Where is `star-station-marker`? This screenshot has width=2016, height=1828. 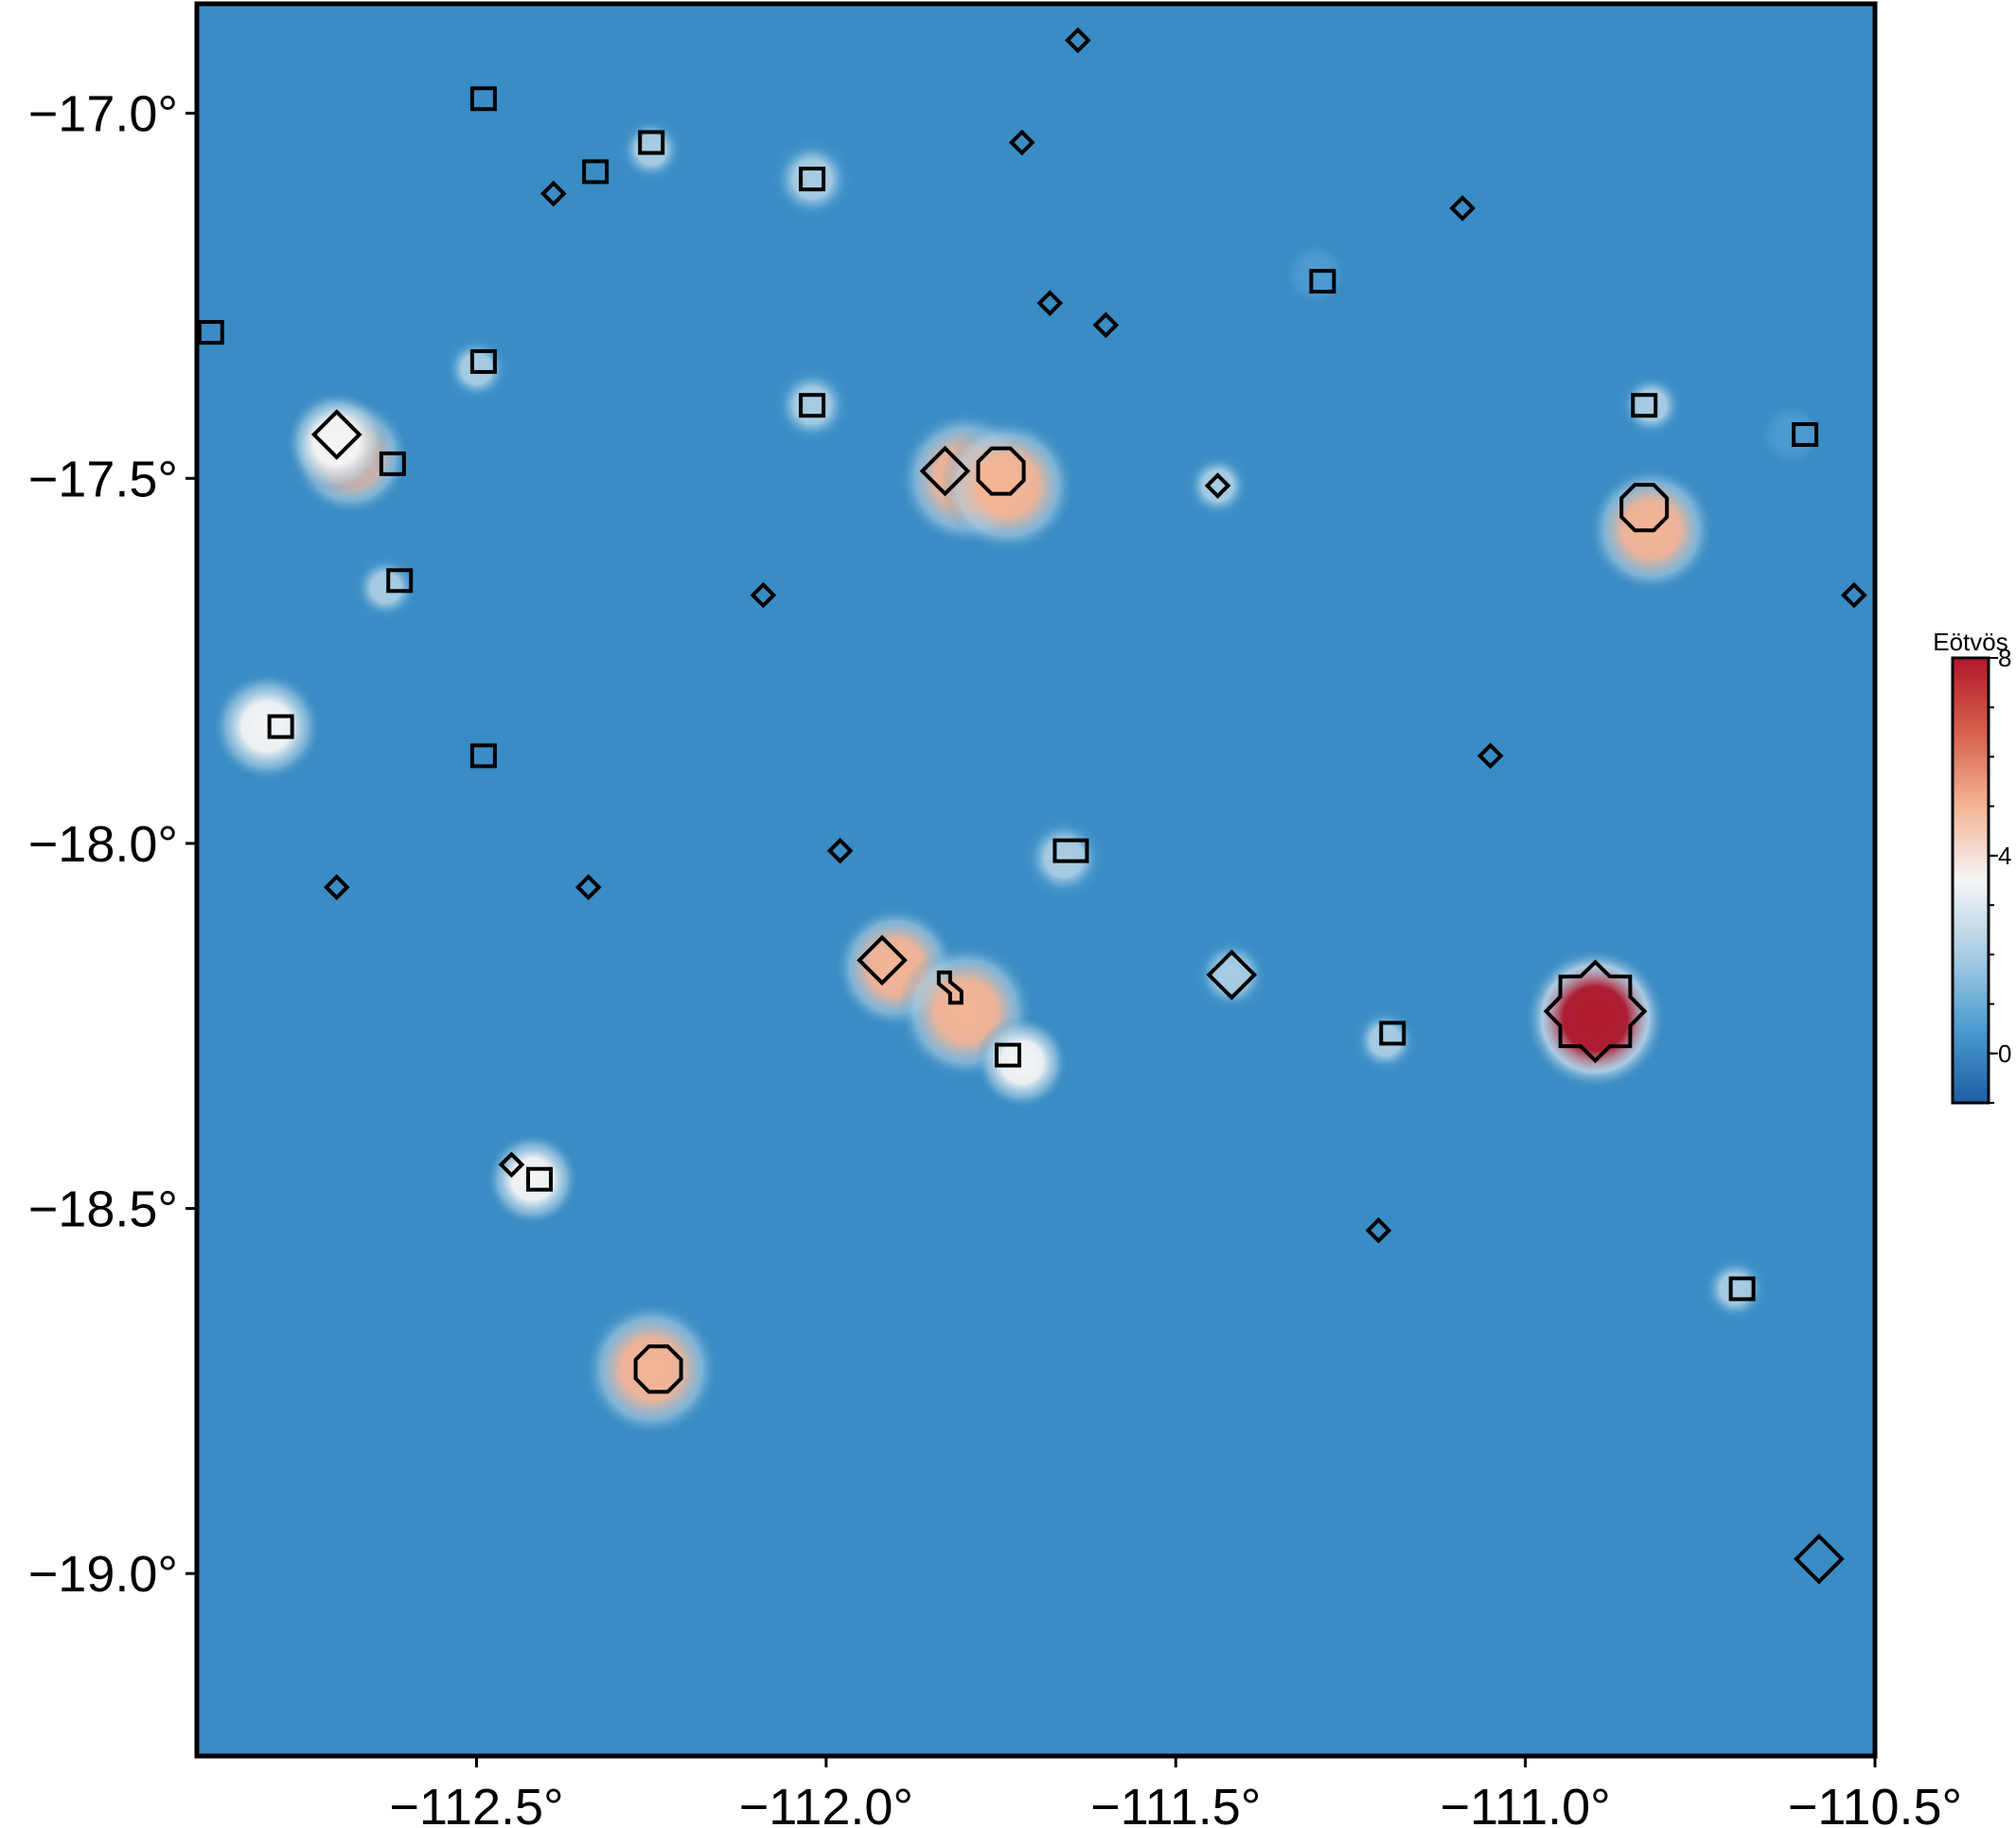 star-station-marker is located at coordinates (1595, 1011).